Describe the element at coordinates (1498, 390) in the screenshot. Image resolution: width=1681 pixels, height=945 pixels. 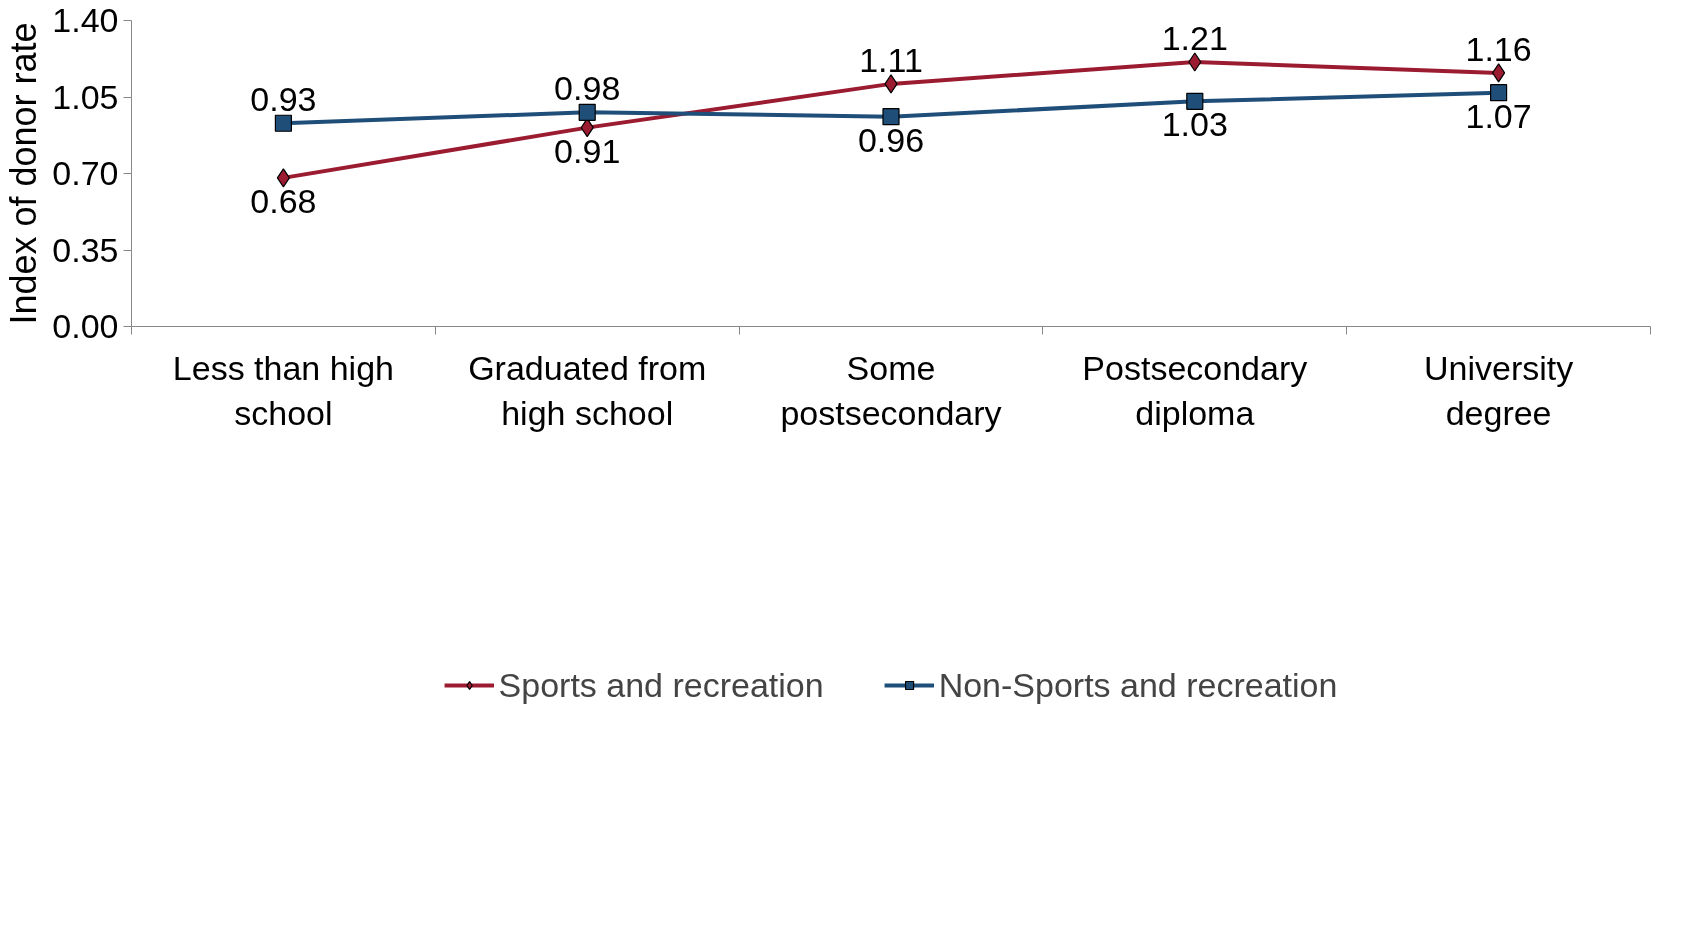
I see `x-tick-label: University degree` at that location.